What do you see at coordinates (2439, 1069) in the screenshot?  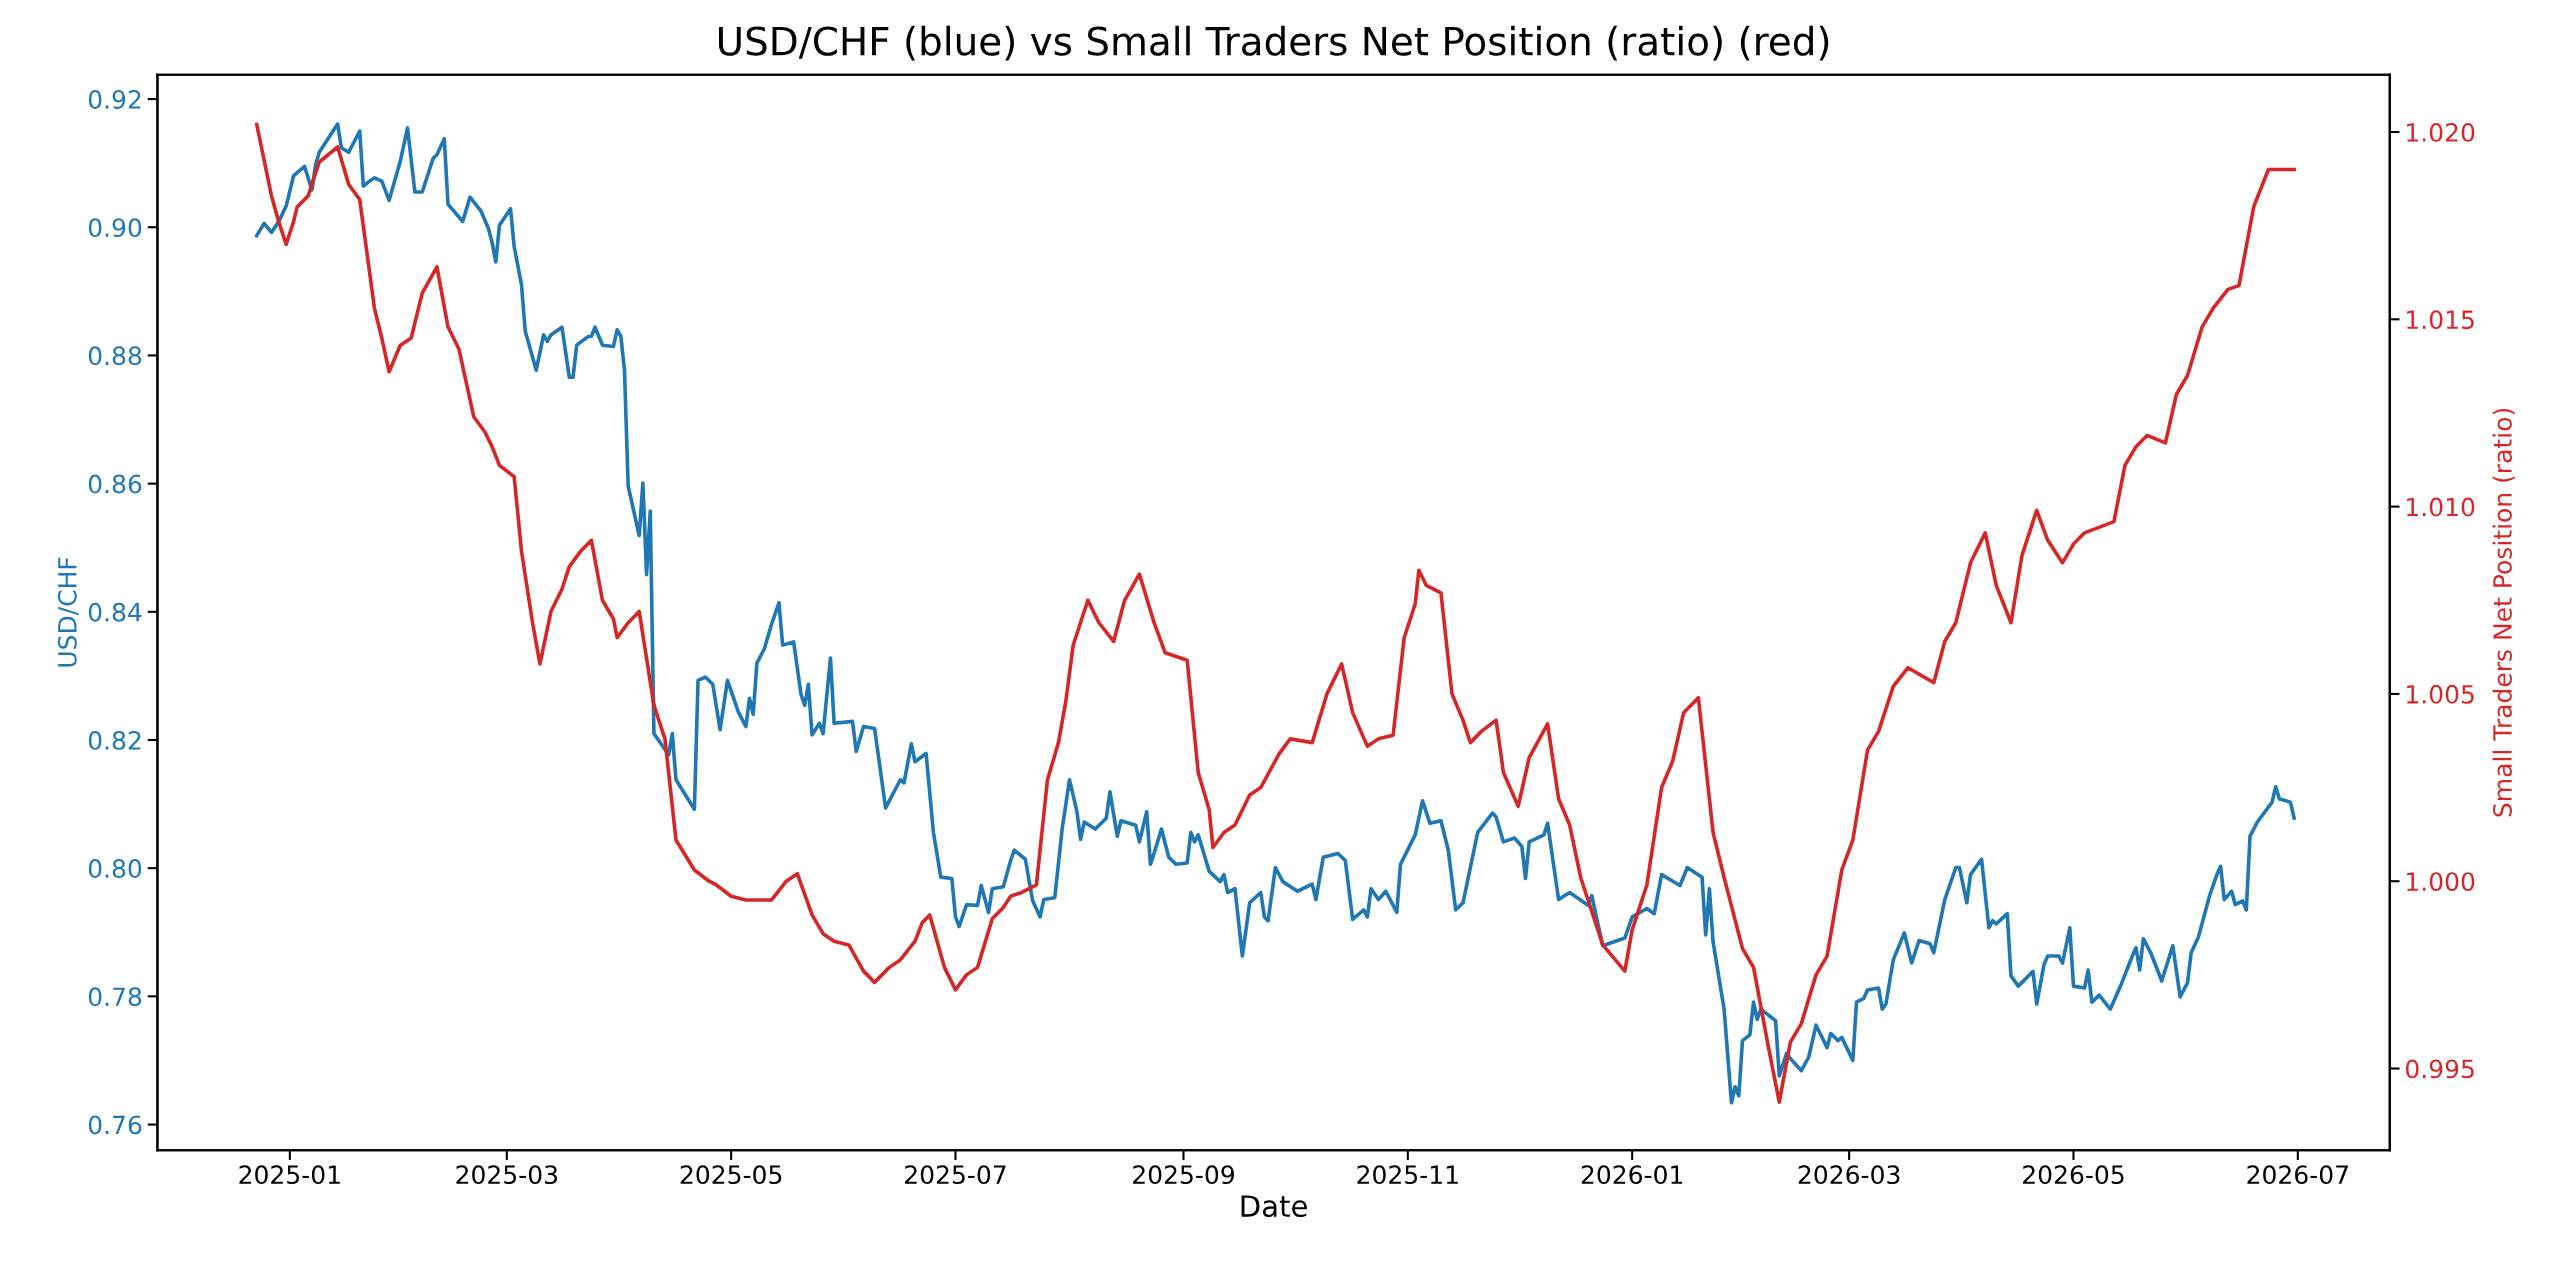 I see `y2-tick-label: 0.995` at bounding box center [2439, 1069].